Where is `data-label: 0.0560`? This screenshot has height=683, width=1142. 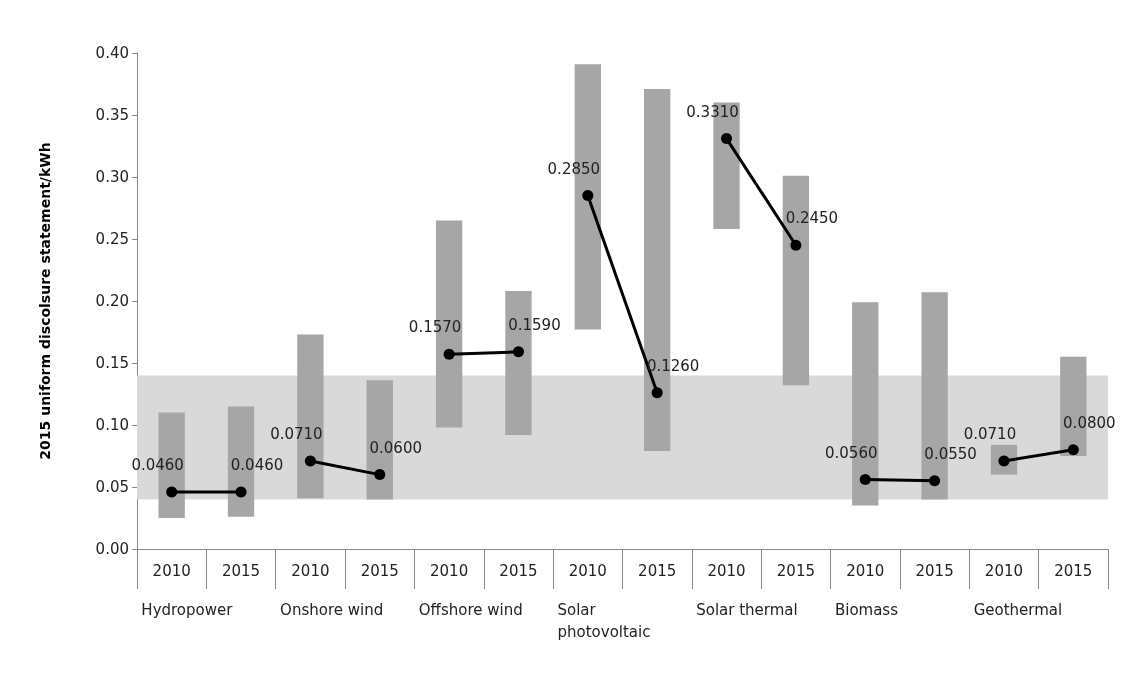 data-label: 0.0560 is located at coordinates (851, 452).